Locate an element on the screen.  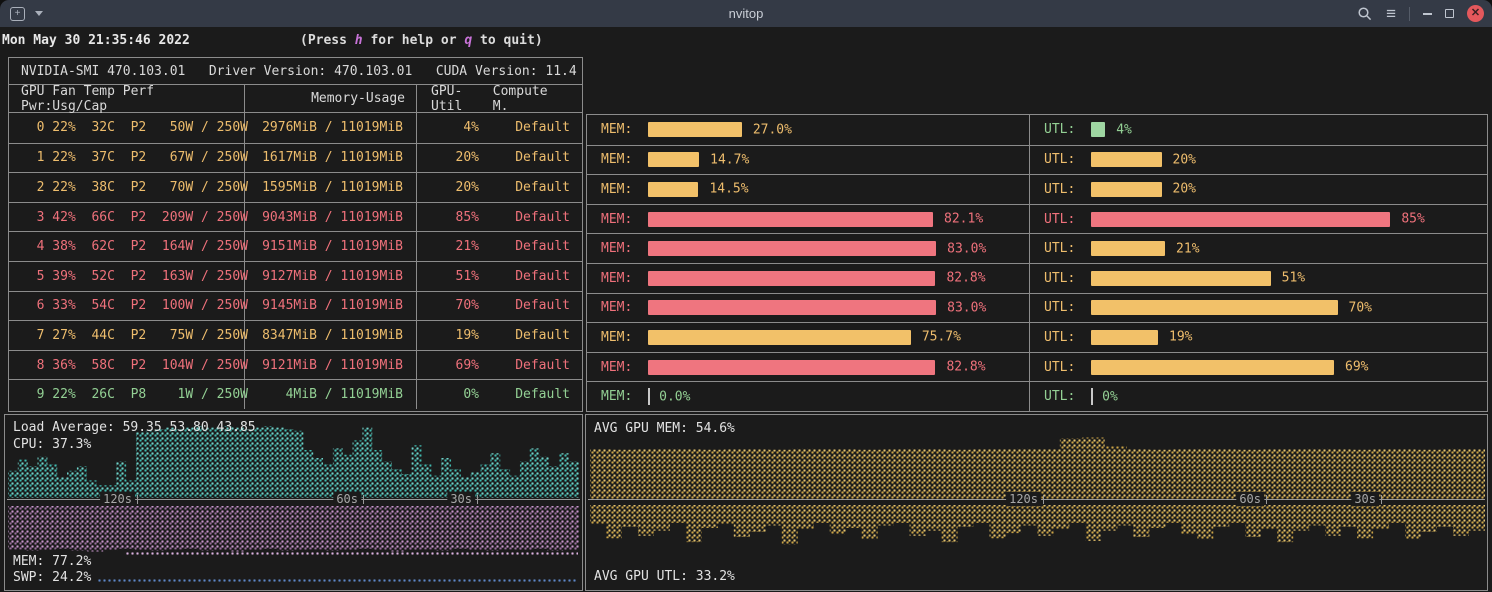
host-time-axis: 120s 60s 30s is located at coordinates (293, 499).